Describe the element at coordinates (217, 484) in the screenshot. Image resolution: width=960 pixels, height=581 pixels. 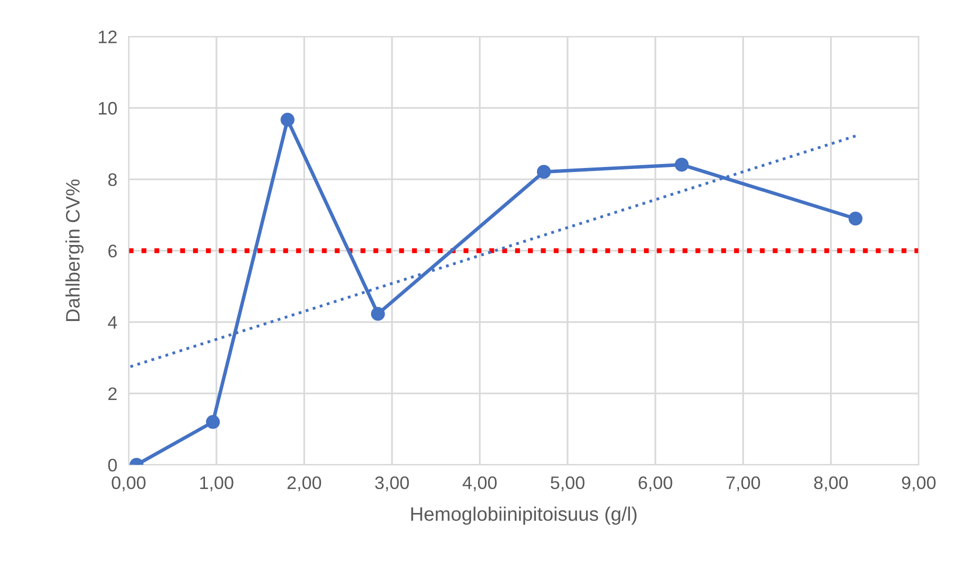
I see `x-tick-label: 1,00` at that location.